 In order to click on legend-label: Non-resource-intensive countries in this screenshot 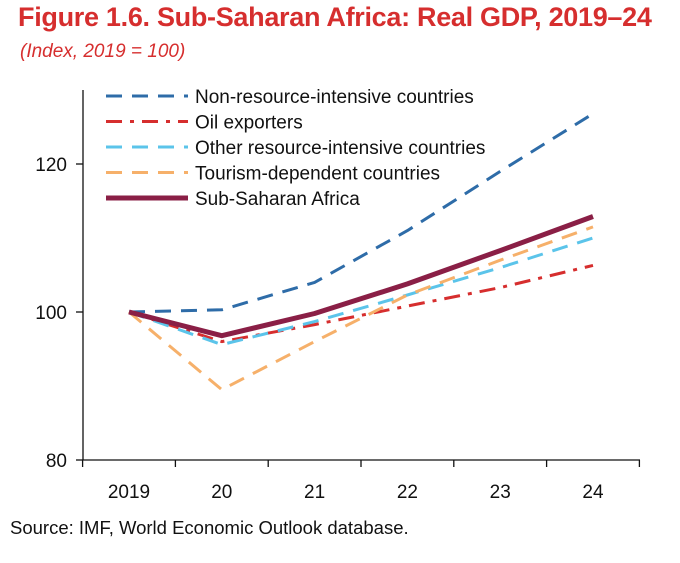, I will do `click(334, 97)`.